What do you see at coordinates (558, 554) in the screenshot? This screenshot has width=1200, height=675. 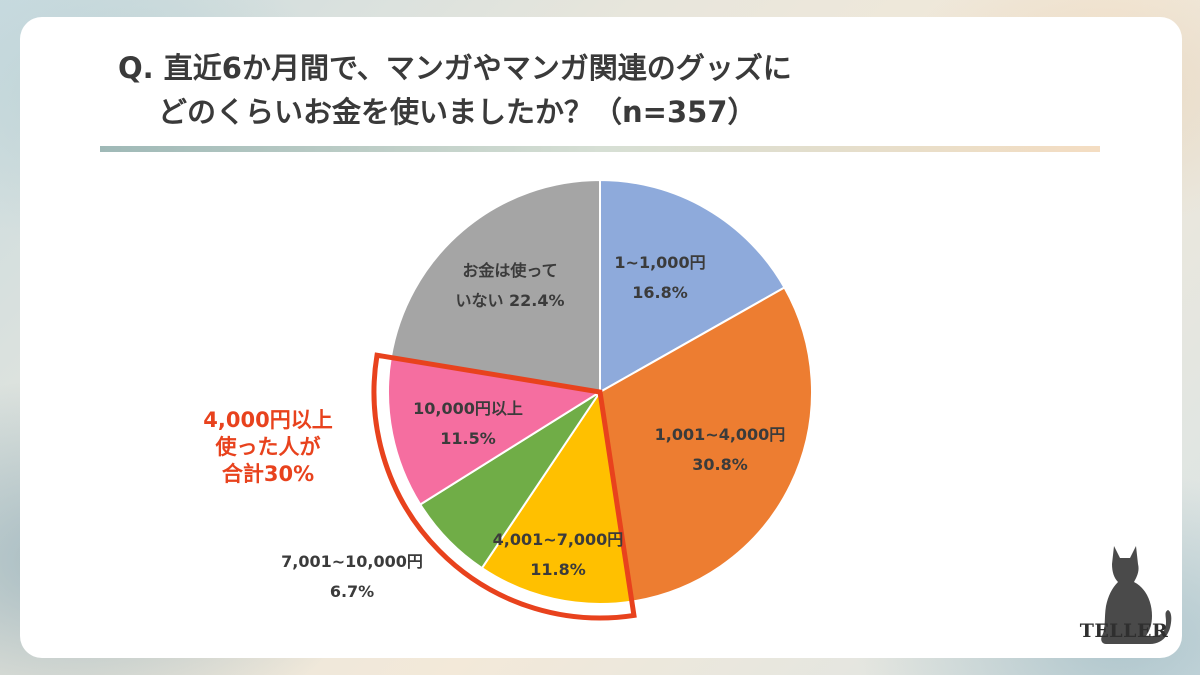 I see `slice-label: 4,001~7,000円 11.8%` at bounding box center [558, 554].